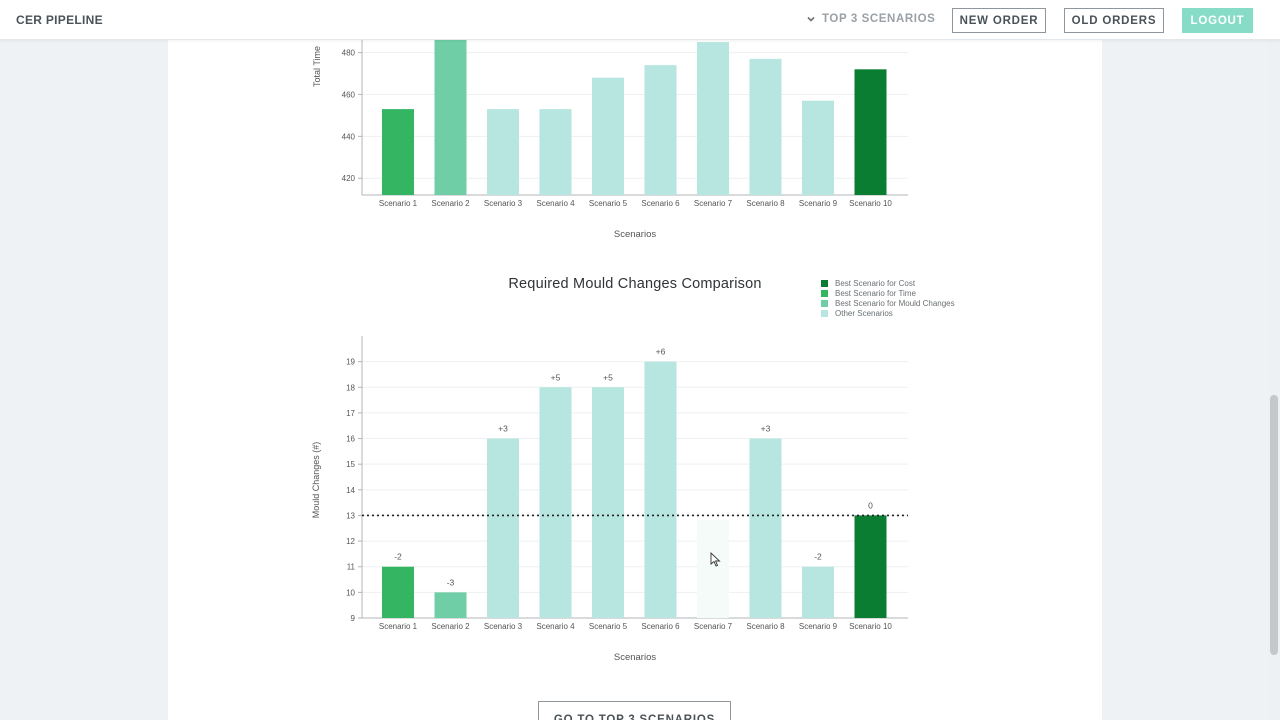  What do you see at coordinates (350, 362) in the screenshot?
I see `y-tick-label: 19` at bounding box center [350, 362].